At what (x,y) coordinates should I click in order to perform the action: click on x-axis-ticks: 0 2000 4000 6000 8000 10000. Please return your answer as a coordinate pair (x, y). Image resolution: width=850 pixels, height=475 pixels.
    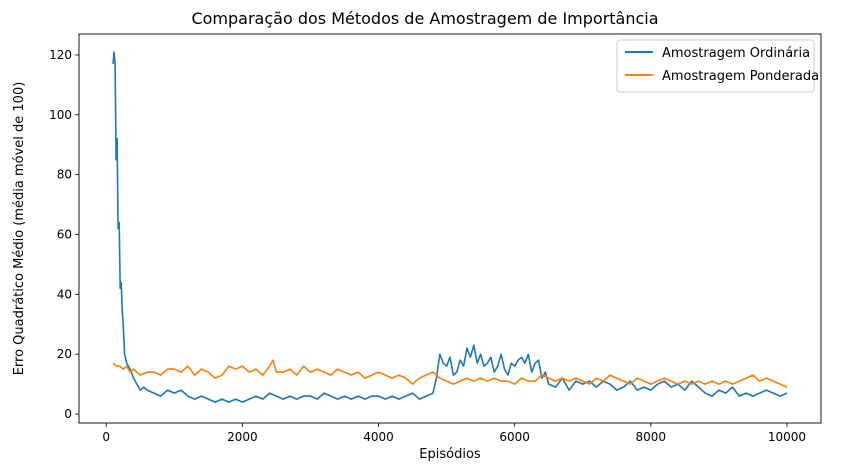
    Looking at the image, I should click on (454, 433).